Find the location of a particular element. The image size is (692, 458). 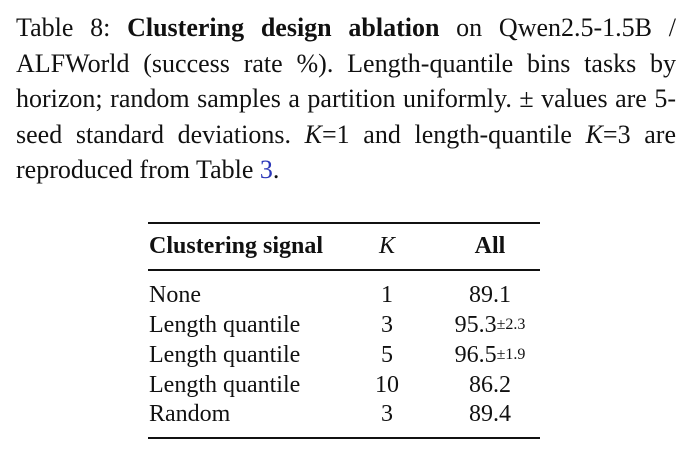

table-cell: Random is located at coordinates (189, 414).